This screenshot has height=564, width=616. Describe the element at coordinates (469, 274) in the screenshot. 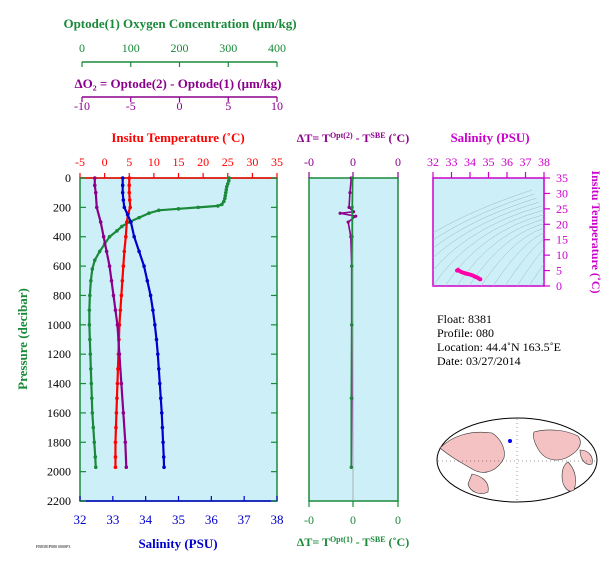

I see `ts-series` at that location.